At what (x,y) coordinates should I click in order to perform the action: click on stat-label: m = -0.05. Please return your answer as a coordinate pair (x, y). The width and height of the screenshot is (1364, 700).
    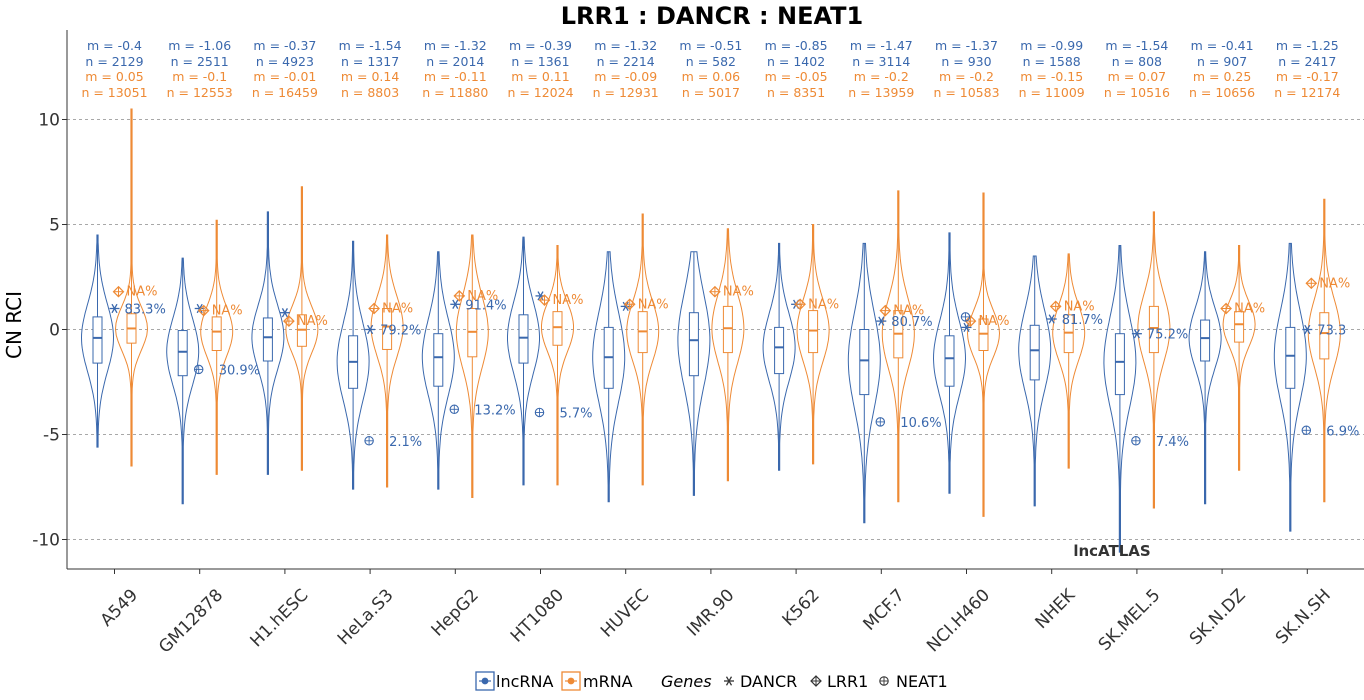
    Looking at the image, I should click on (796, 76).